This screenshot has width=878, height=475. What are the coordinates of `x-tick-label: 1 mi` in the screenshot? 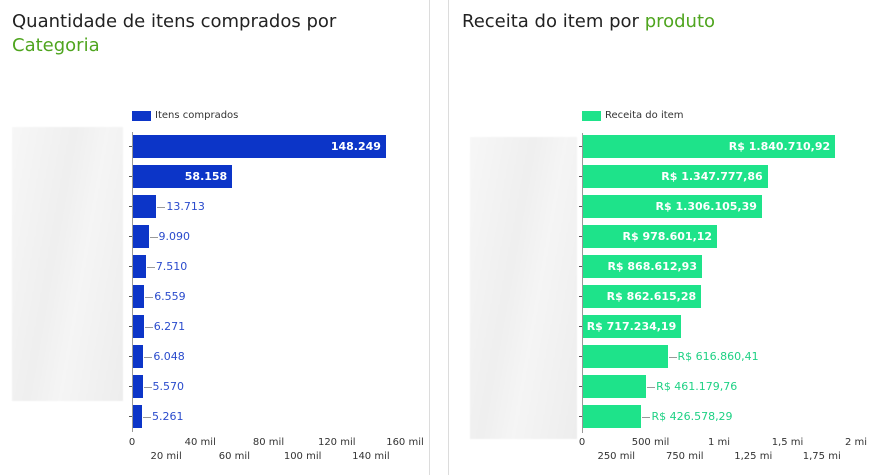 It's located at (719, 442).